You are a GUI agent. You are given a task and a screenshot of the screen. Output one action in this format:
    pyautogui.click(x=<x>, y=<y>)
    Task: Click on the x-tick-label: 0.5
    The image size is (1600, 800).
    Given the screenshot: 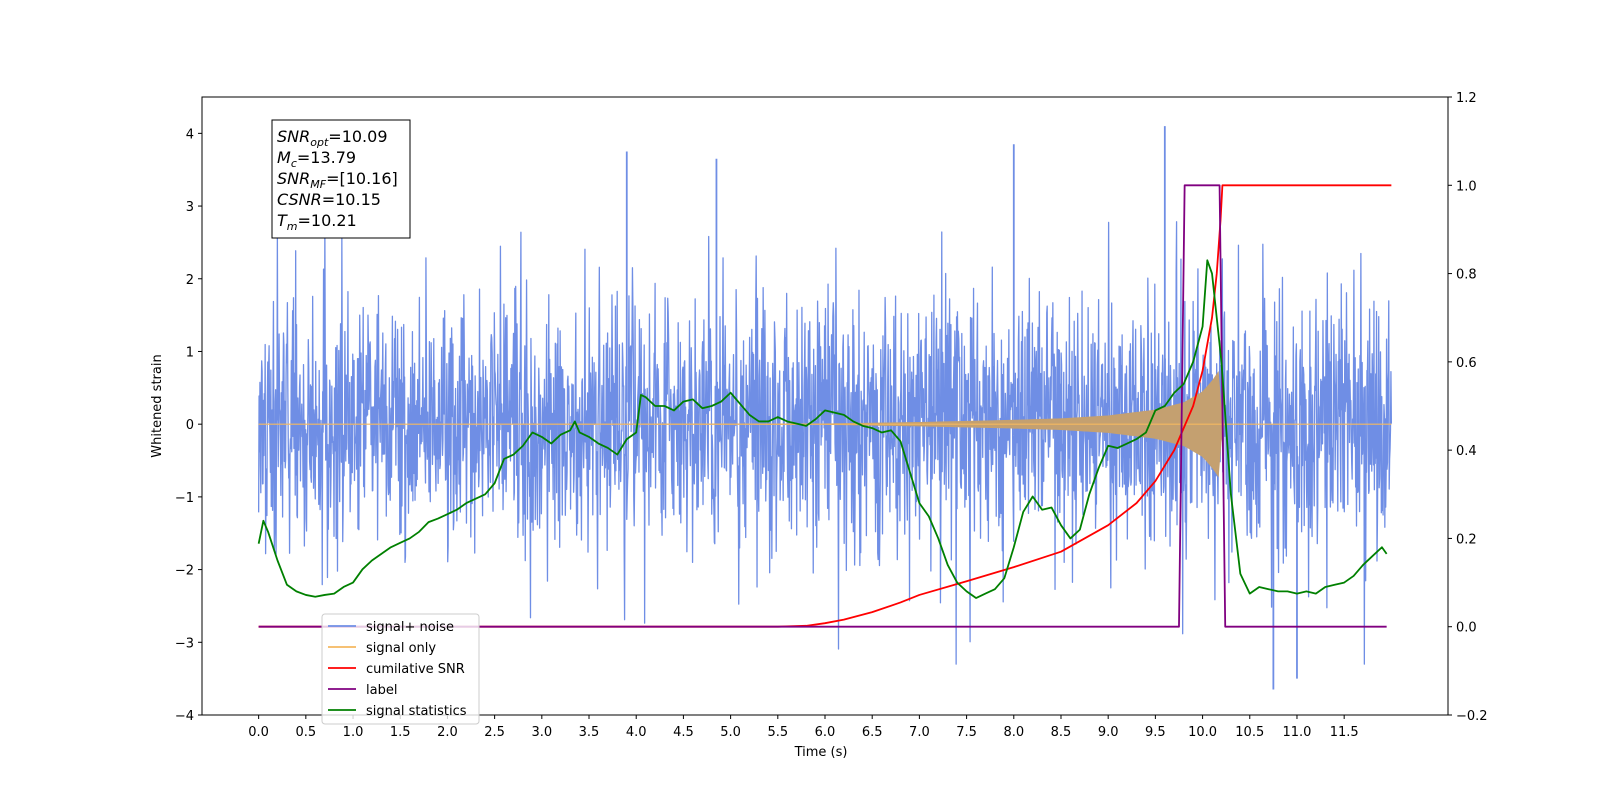 What is the action you would take?
    pyautogui.click(x=305, y=732)
    